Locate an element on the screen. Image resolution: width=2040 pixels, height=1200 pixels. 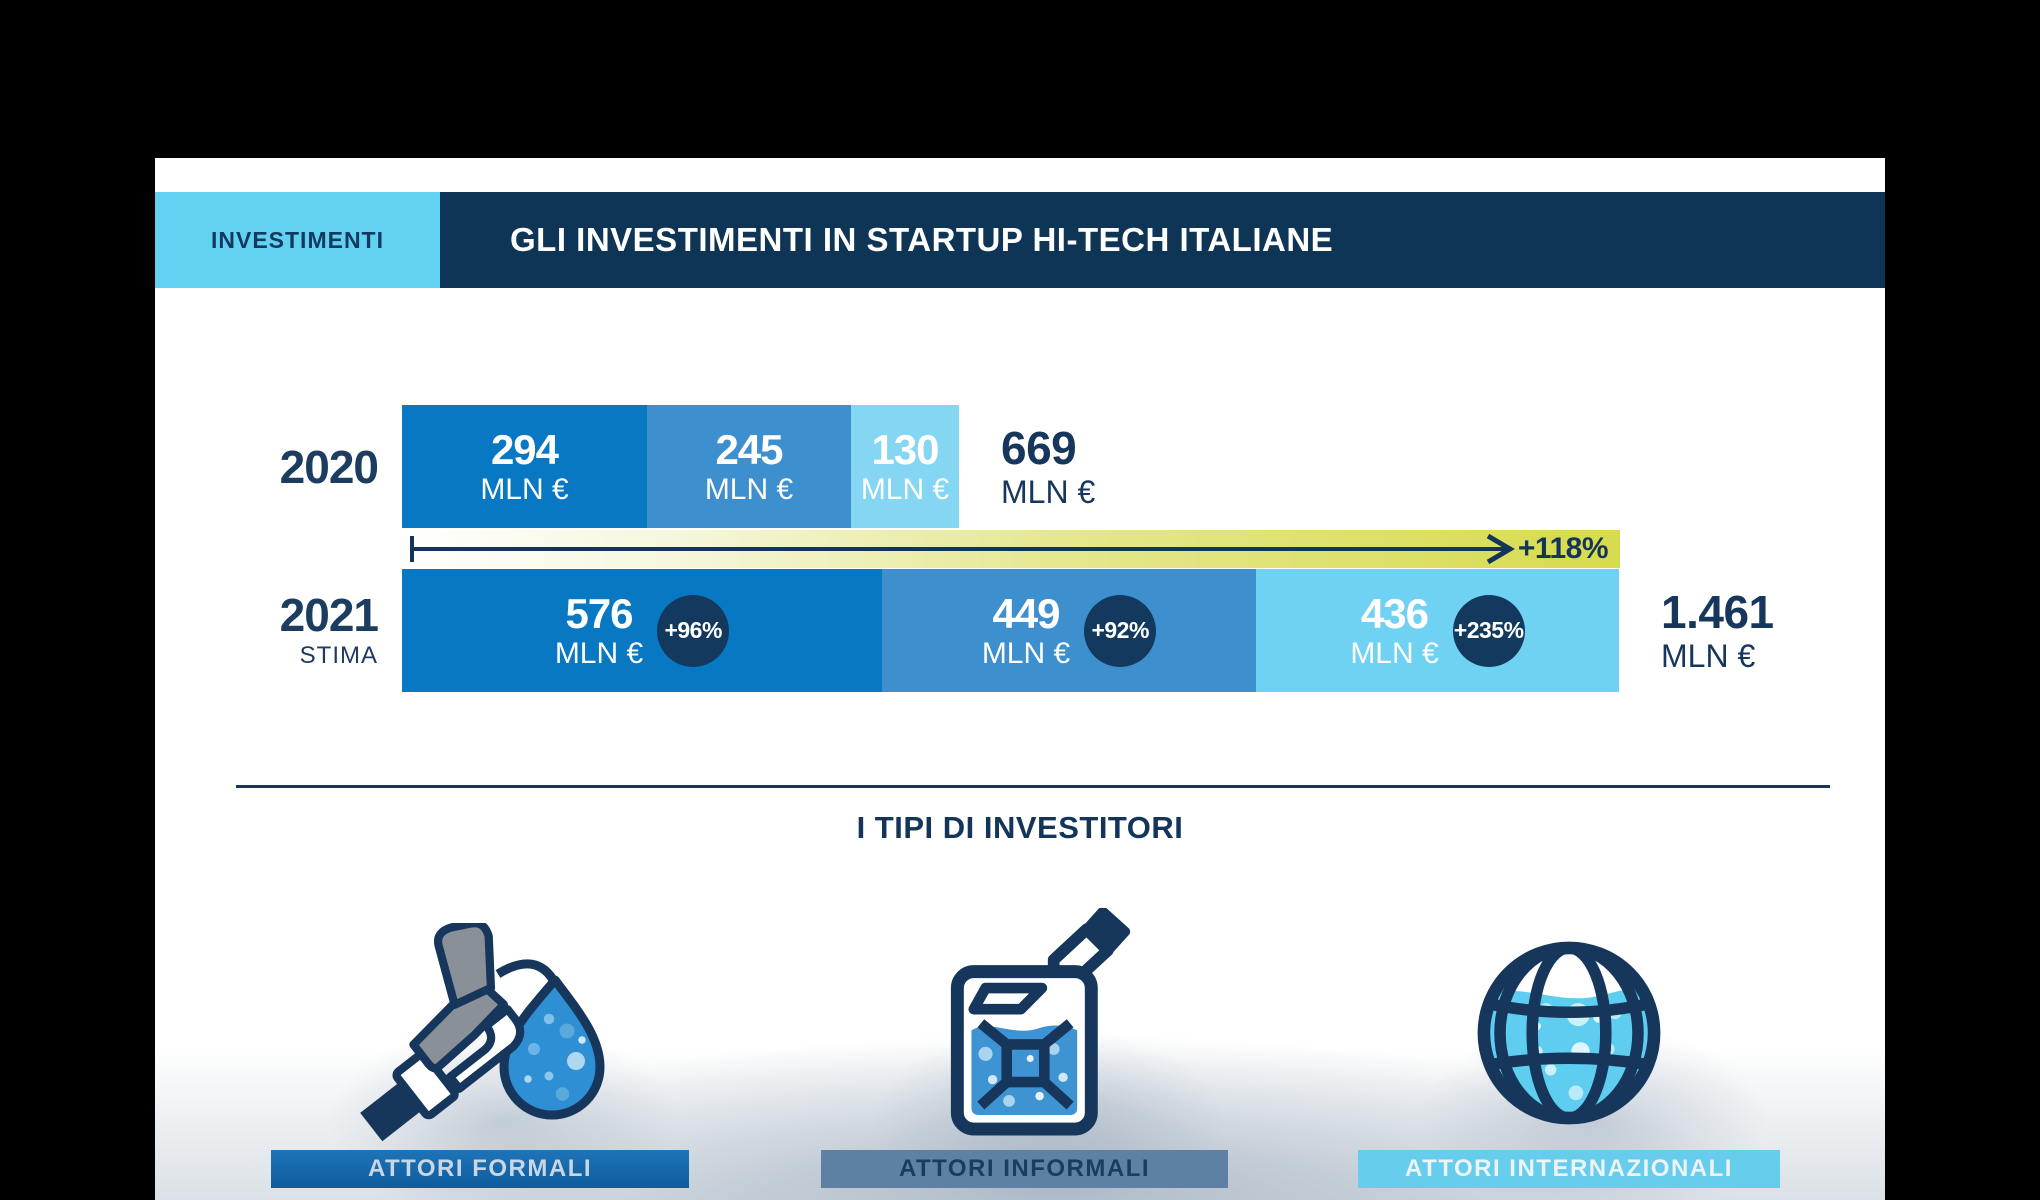
row-total-2020: 669 MLN € is located at coordinates (1048, 466).